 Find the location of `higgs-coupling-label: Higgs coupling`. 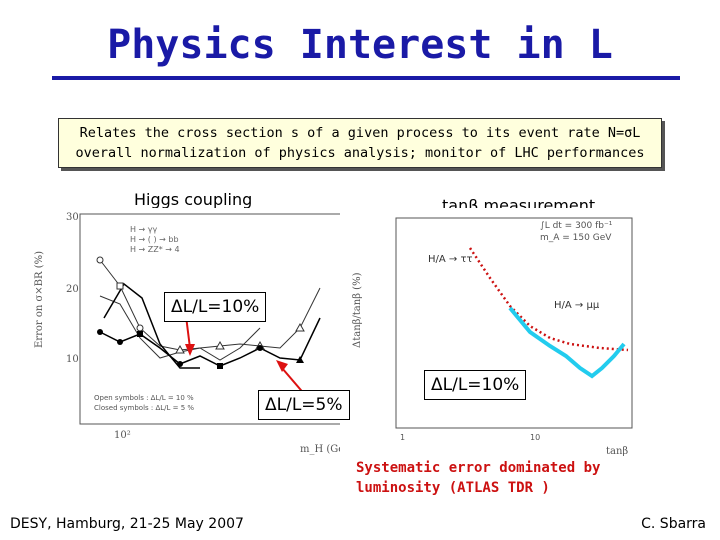

higgs-coupling-label: Higgs coupling is located at coordinates (193, 199).